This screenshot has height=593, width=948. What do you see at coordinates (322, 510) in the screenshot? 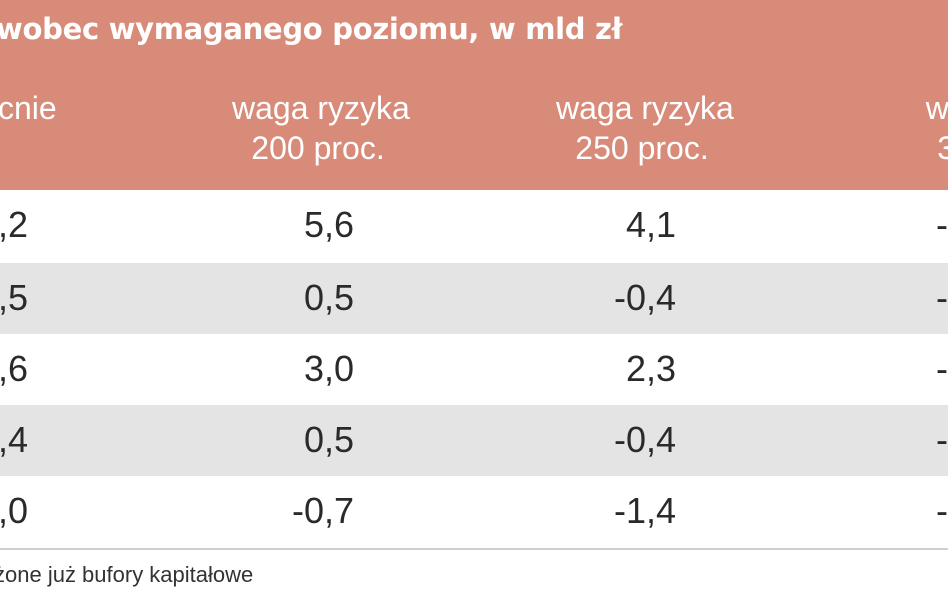
I see `table-cell: -0,7` at bounding box center [322, 510].